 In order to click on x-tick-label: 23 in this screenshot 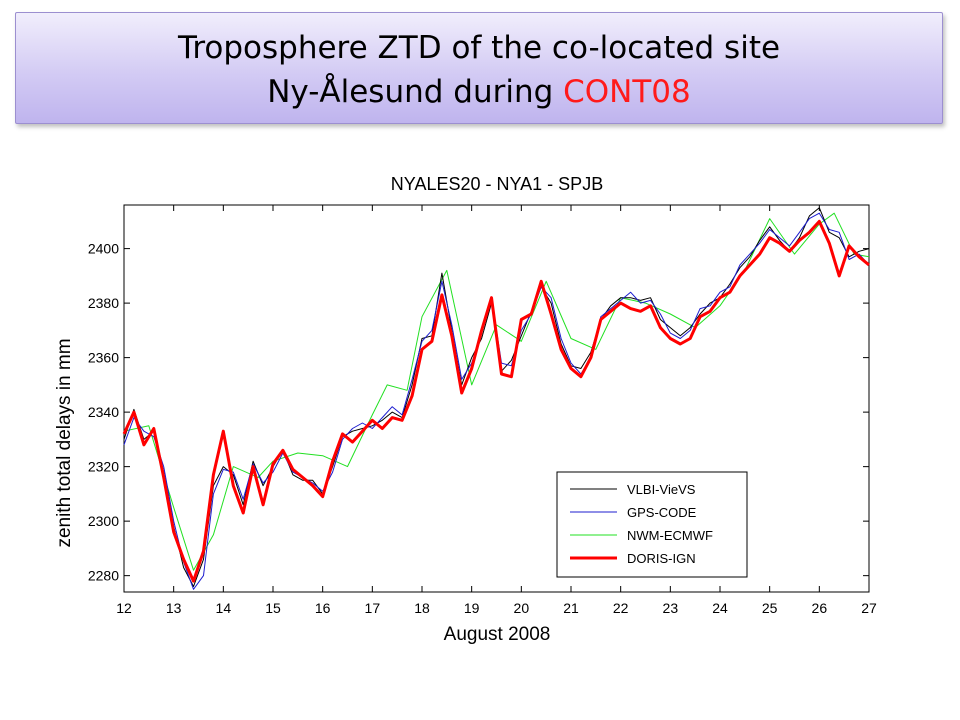, I will do `click(671, 608)`.